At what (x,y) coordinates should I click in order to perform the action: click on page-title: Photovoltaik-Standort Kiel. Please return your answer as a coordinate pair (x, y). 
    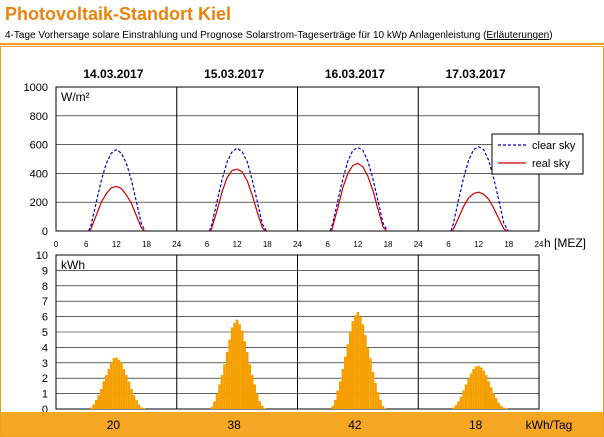
    Looking at the image, I should click on (118, 14).